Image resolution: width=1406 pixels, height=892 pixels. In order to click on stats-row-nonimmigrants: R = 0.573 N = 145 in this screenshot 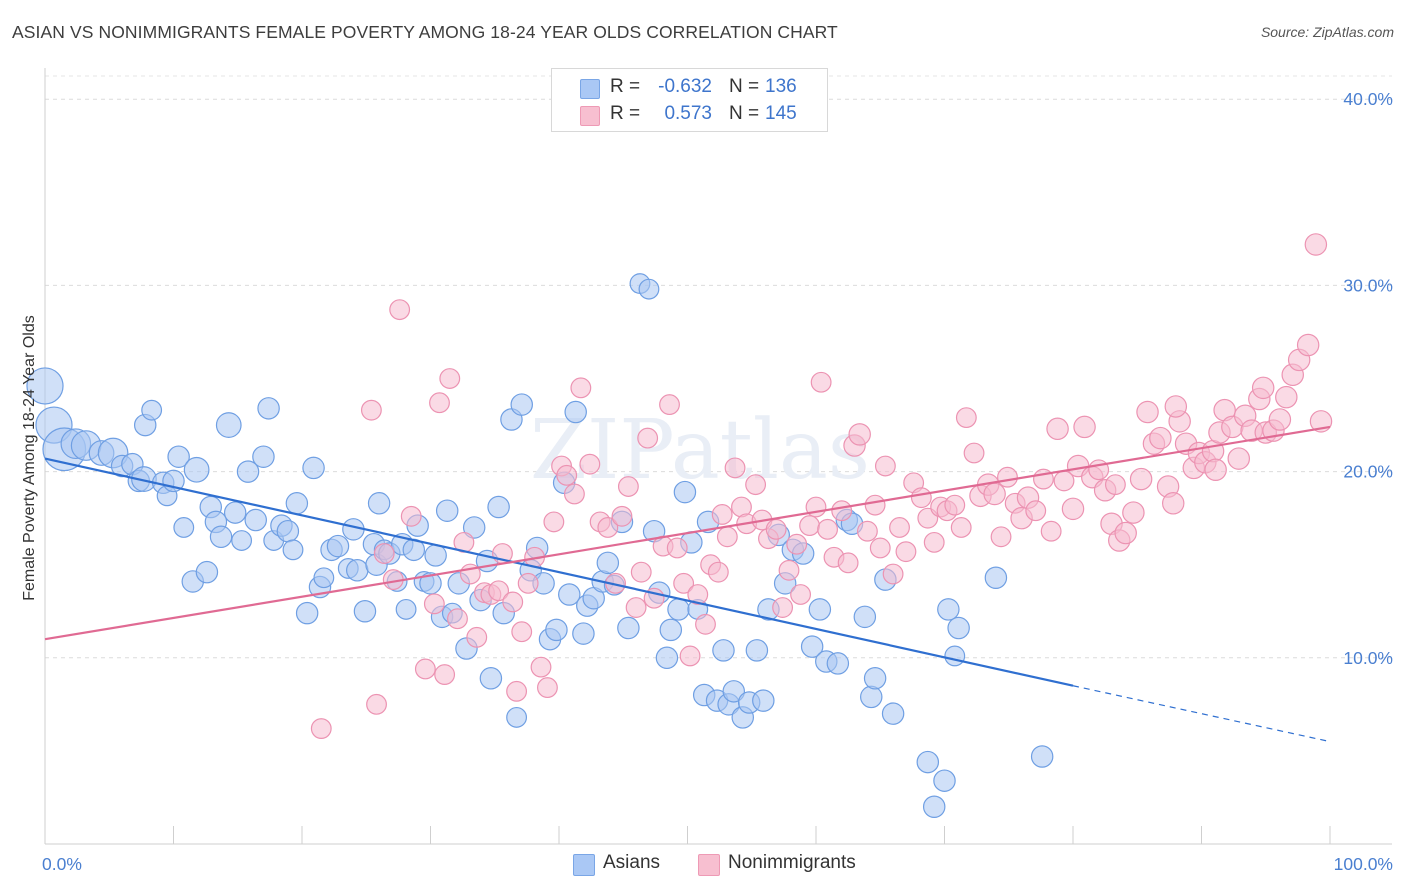, I will do `click(689, 115)`.